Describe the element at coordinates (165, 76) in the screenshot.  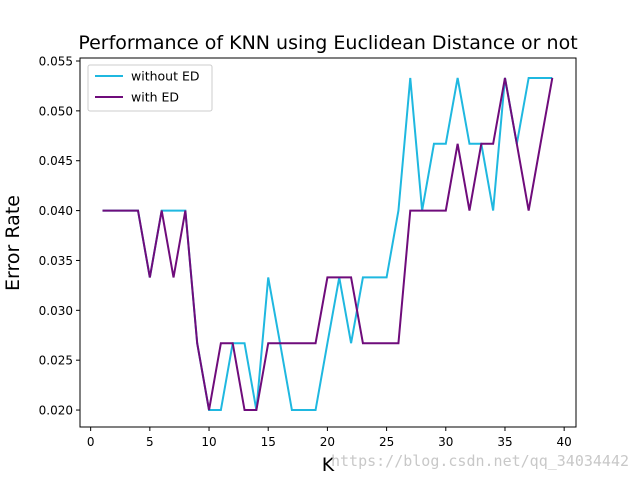
I see `legend-label-without-ed: without ED` at that location.